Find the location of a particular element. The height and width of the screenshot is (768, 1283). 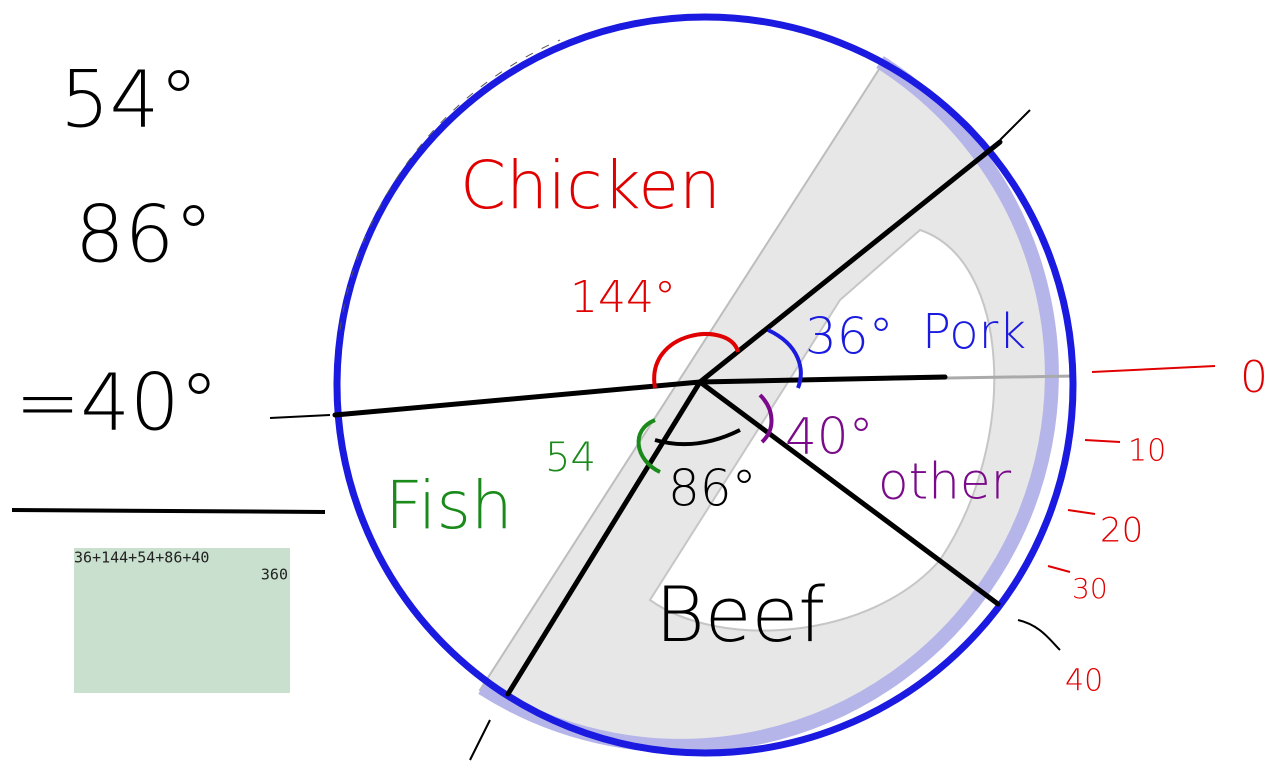

calculator-screen is located at coordinates (182, 620).